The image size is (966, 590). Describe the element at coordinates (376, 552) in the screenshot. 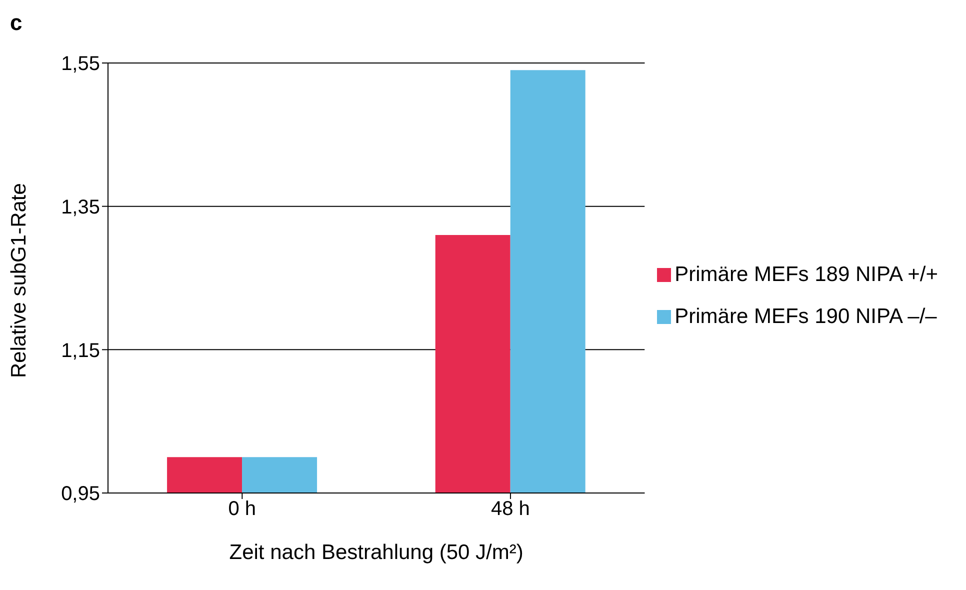

I see `x-axis-title: Zeit nach Bestrahlung (50 J/m²)` at that location.